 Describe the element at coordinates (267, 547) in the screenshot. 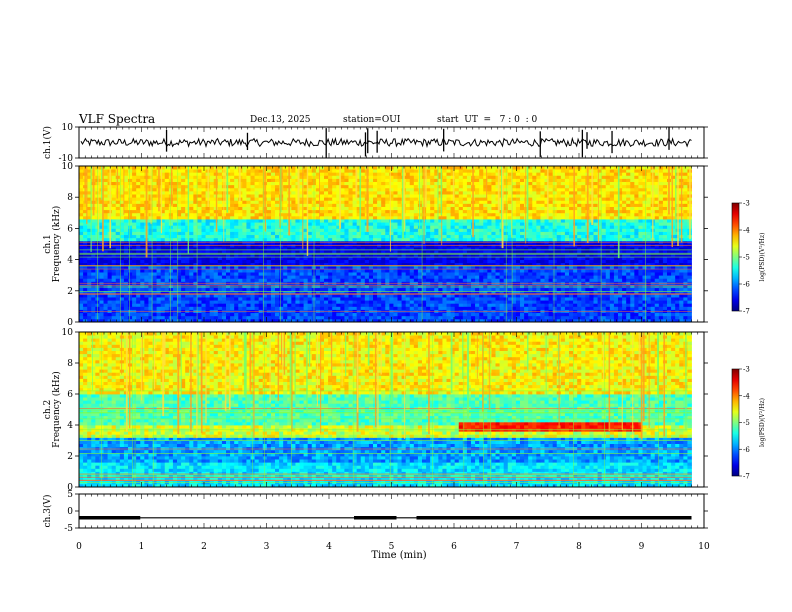

I see `x-tick-label: 3` at that location.